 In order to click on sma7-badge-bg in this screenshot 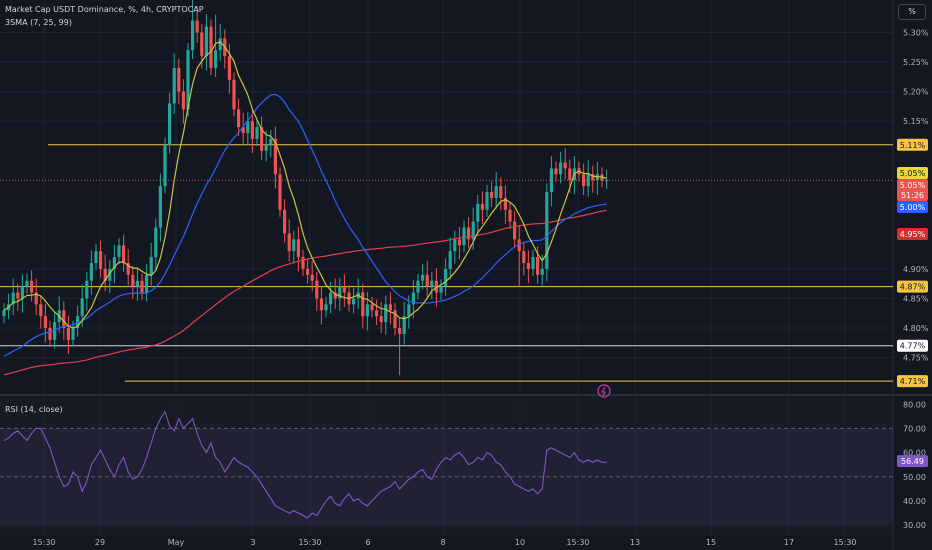, I will do `click(912, 173)`.